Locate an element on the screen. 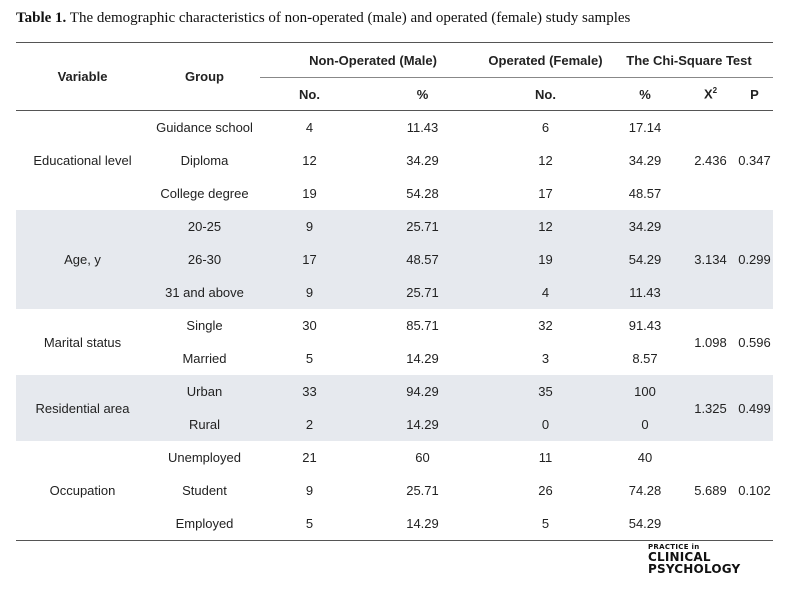 This screenshot has height=589, width=796. no-male-cell: 19 is located at coordinates (309, 193).